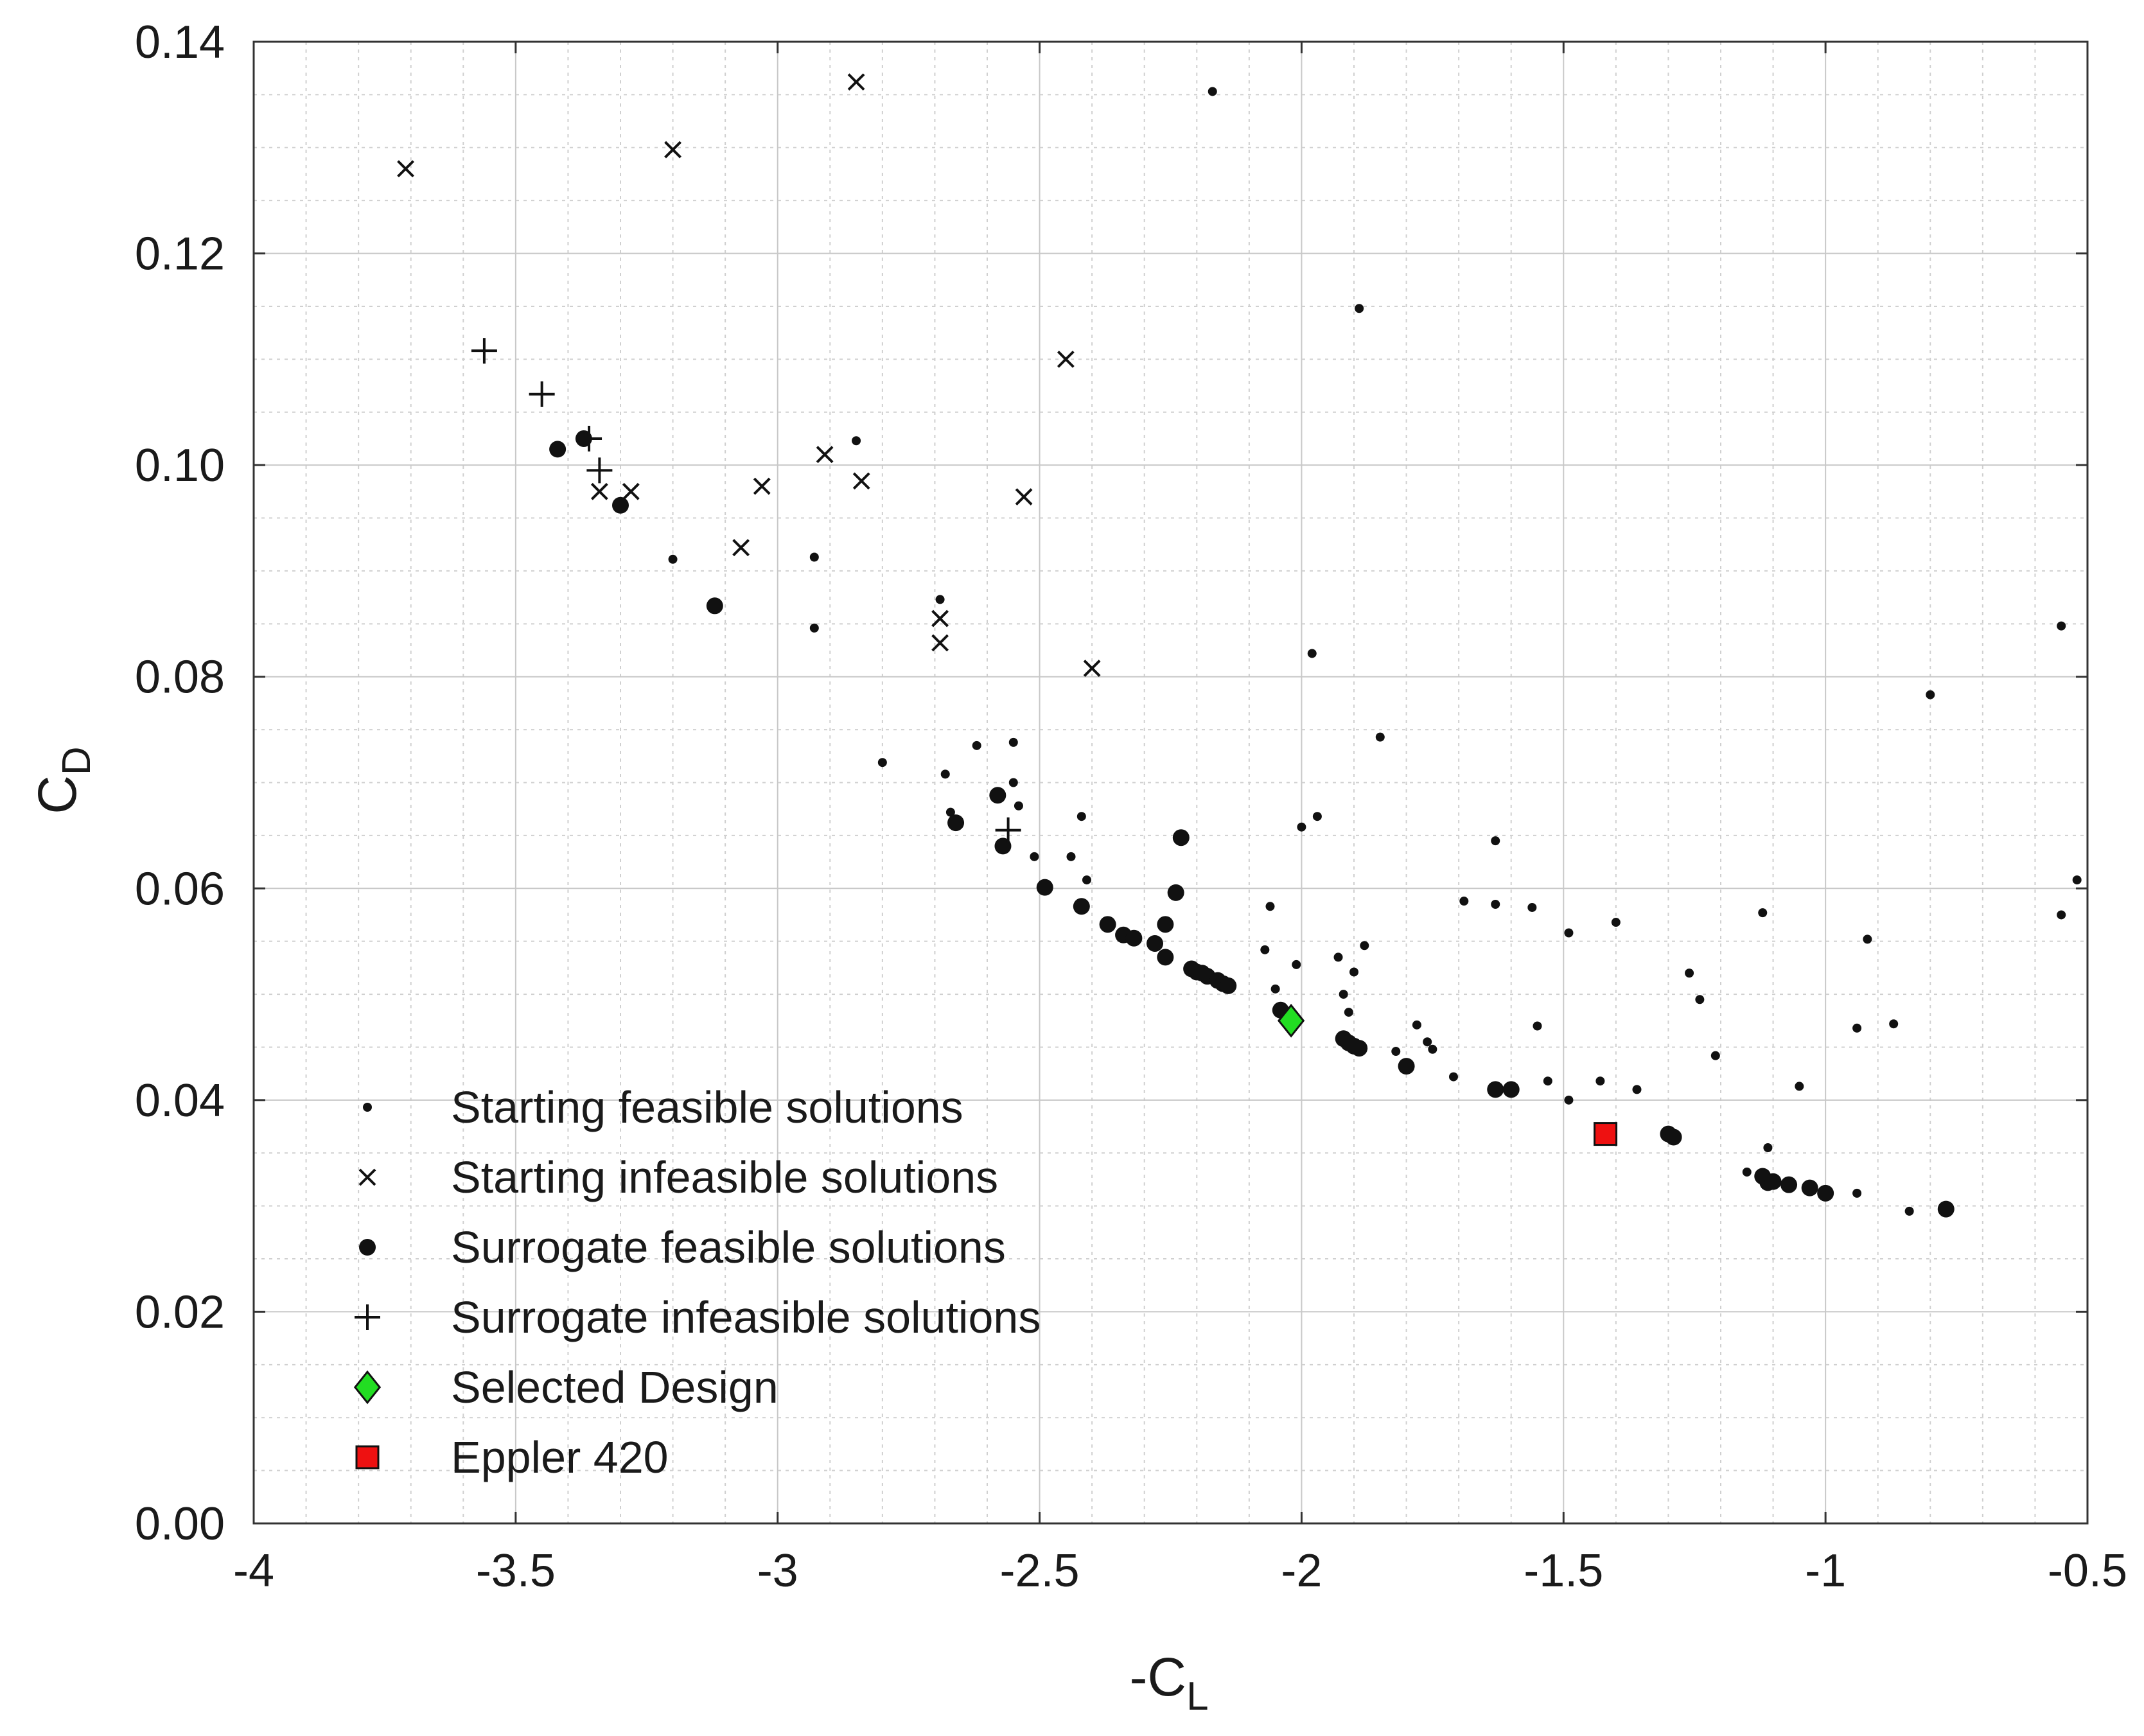 This screenshot has width=2144, height=1736. Describe the element at coordinates (746, 1317) in the screenshot. I see `legend-label: Surrogate infeasible solutions` at that location.